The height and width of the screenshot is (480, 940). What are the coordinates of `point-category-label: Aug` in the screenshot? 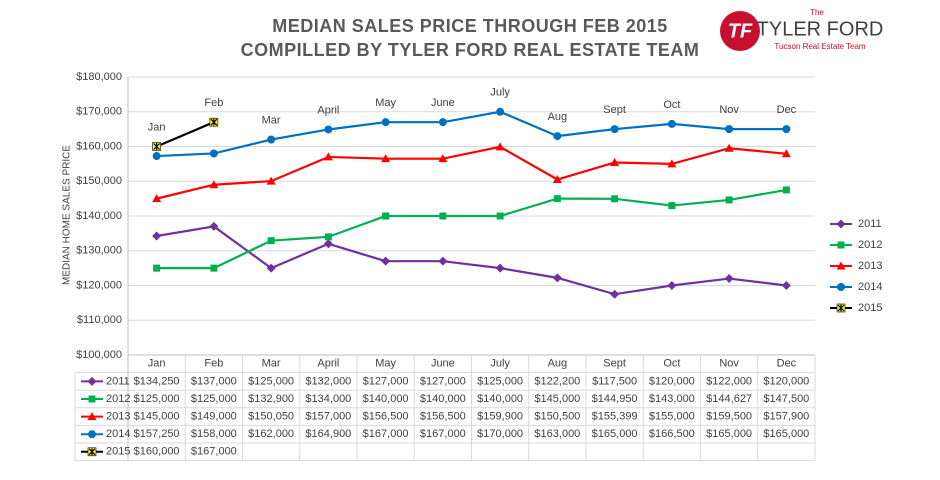 It's located at (558, 117).